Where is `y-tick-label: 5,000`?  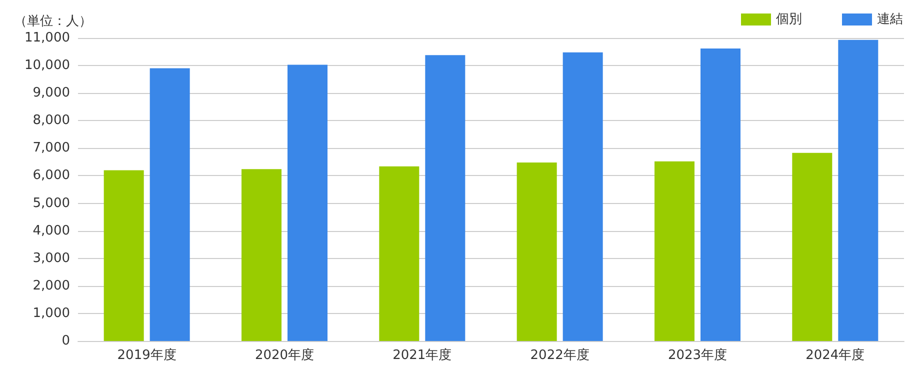
y-tick-label: 5,000 is located at coordinates (51, 203).